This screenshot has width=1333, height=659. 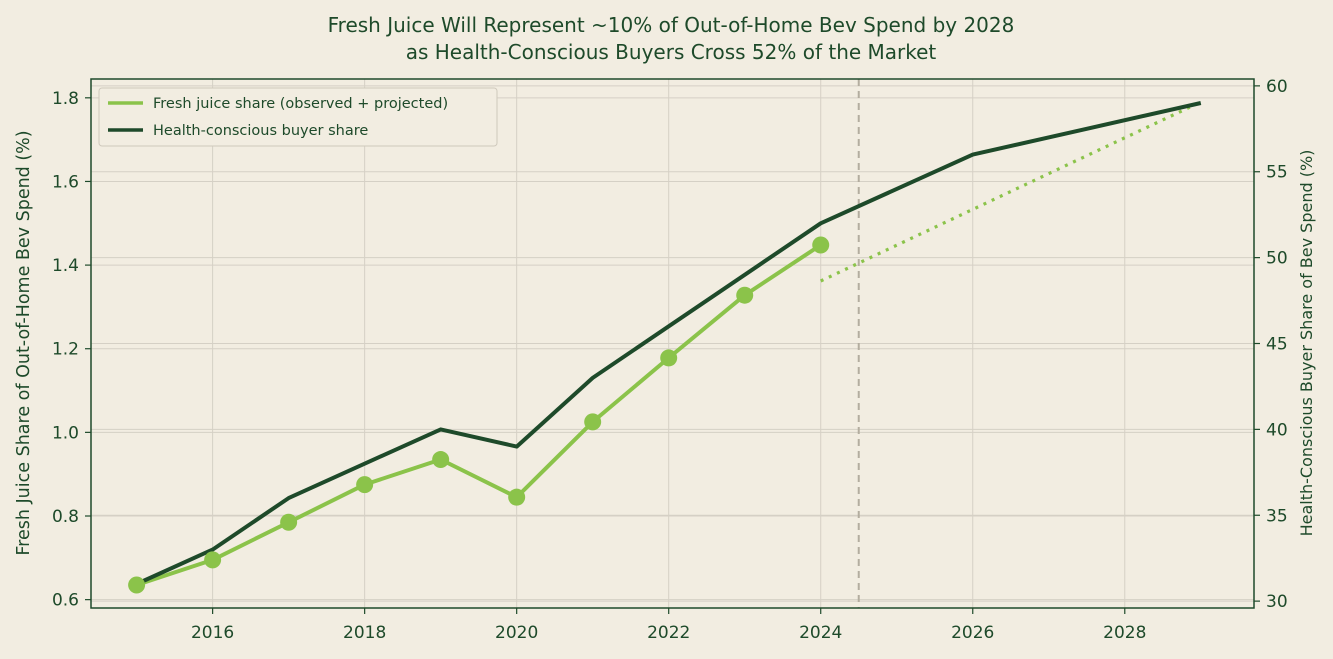 I want to click on x-tick-label: 2024, so click(x=820, y=633).